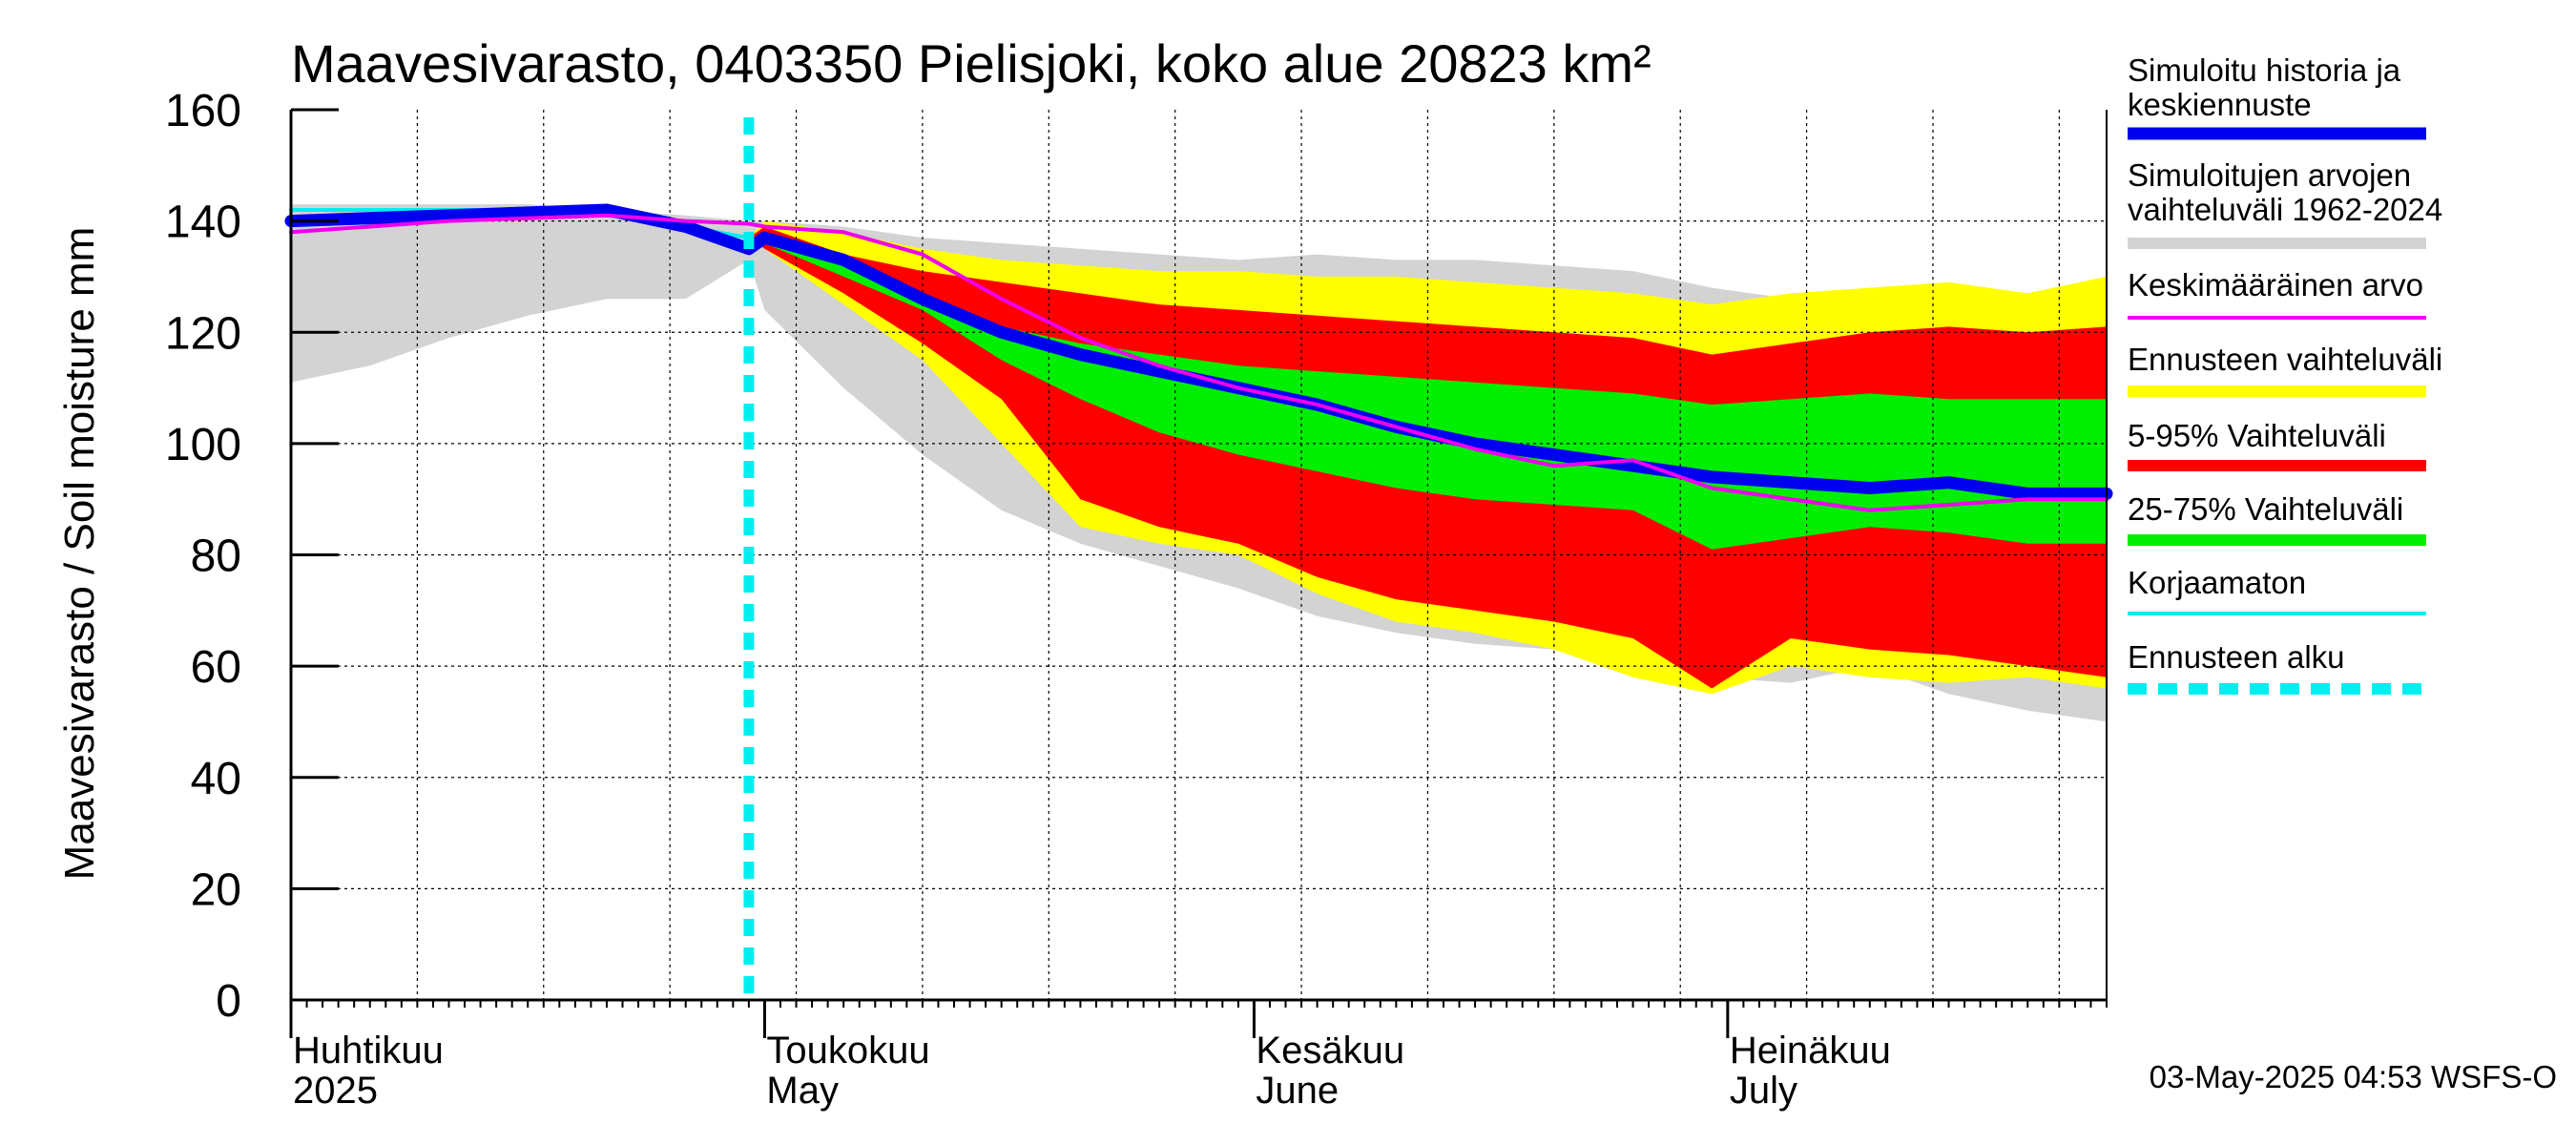 This screenshot has width=2576, height=1145. I want to click on month-label-fi-3: Heinäkuu, so click(1810, 1051).